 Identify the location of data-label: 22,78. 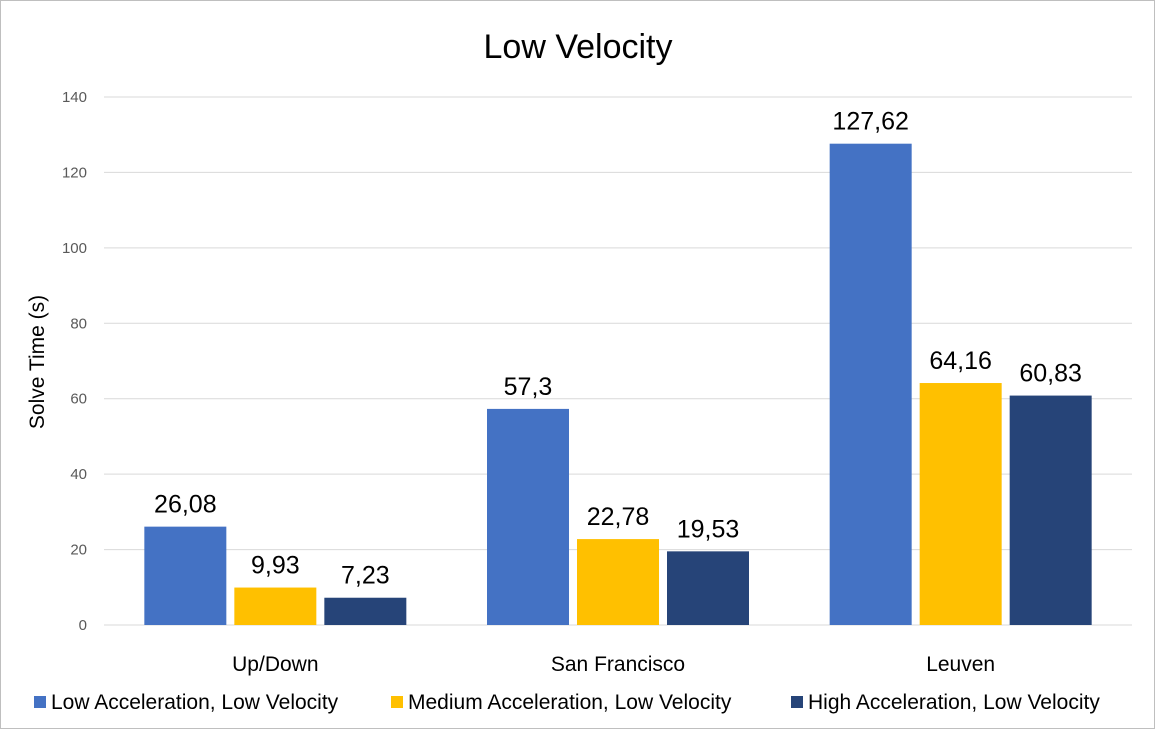
(618, 517).